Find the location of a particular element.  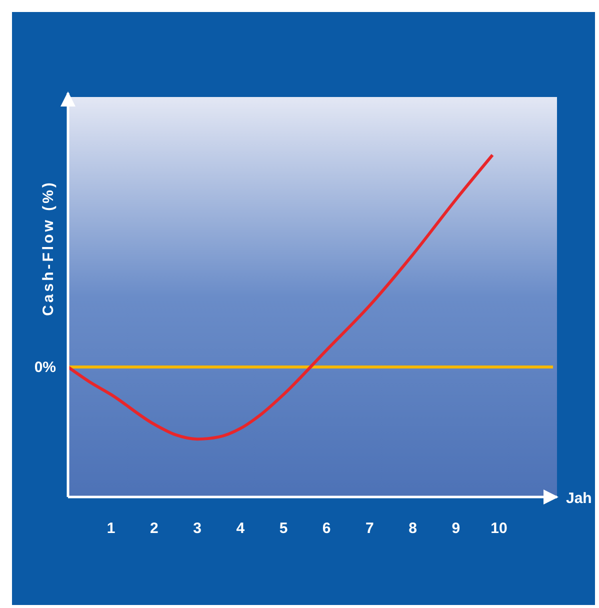

x-tick-label: 4 is located at coordinates (241, 528).